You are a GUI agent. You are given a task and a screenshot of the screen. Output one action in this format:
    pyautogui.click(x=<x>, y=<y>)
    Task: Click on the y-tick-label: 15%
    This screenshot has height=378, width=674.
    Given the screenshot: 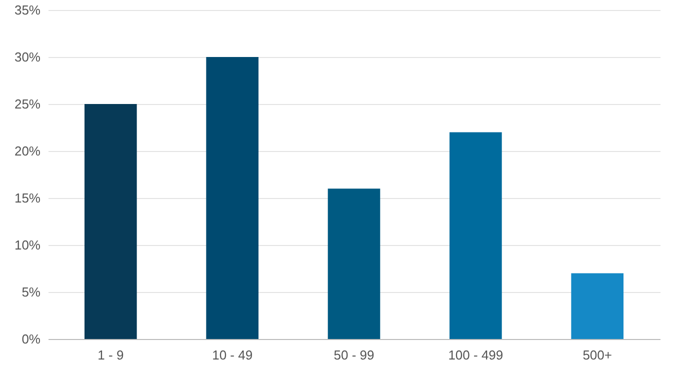 What is the action you would take?
    pyautogui.click(x=27, y=198)
    